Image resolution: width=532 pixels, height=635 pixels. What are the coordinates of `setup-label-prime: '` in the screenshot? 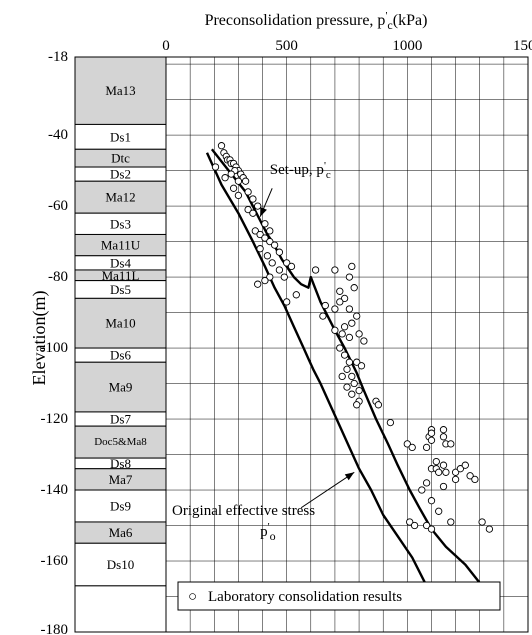 It's located at (325, 166).